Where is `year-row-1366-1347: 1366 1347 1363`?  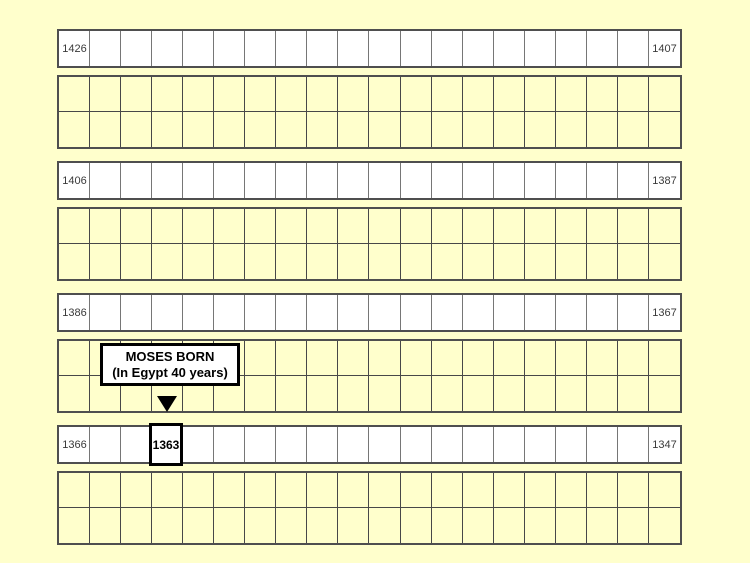
year-row-1366-1347: 1366 1347 1363 is located at coordinates (369, 444).